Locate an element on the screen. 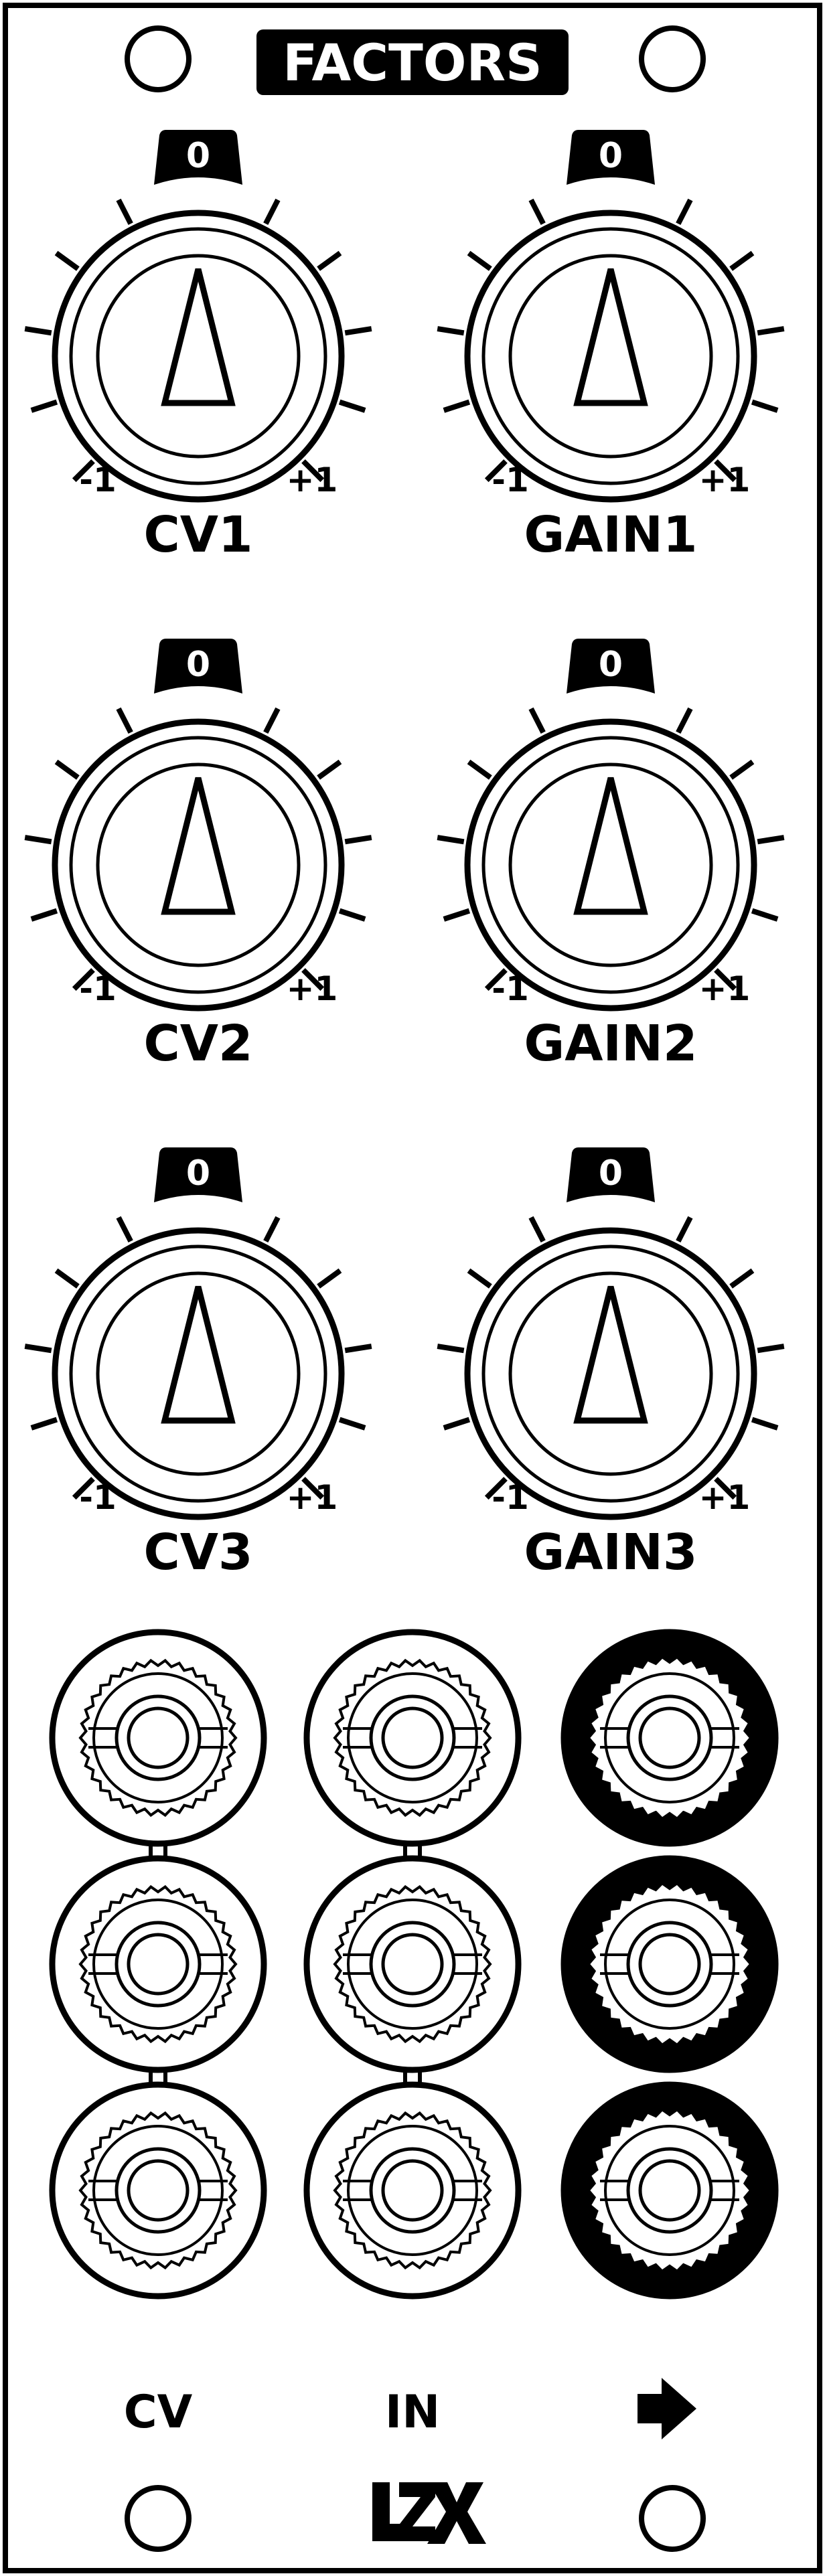 Image resolution: width=825 pixels, height=2576 pixels. mounting-hole-top-right is located at coordinates (672, 59).